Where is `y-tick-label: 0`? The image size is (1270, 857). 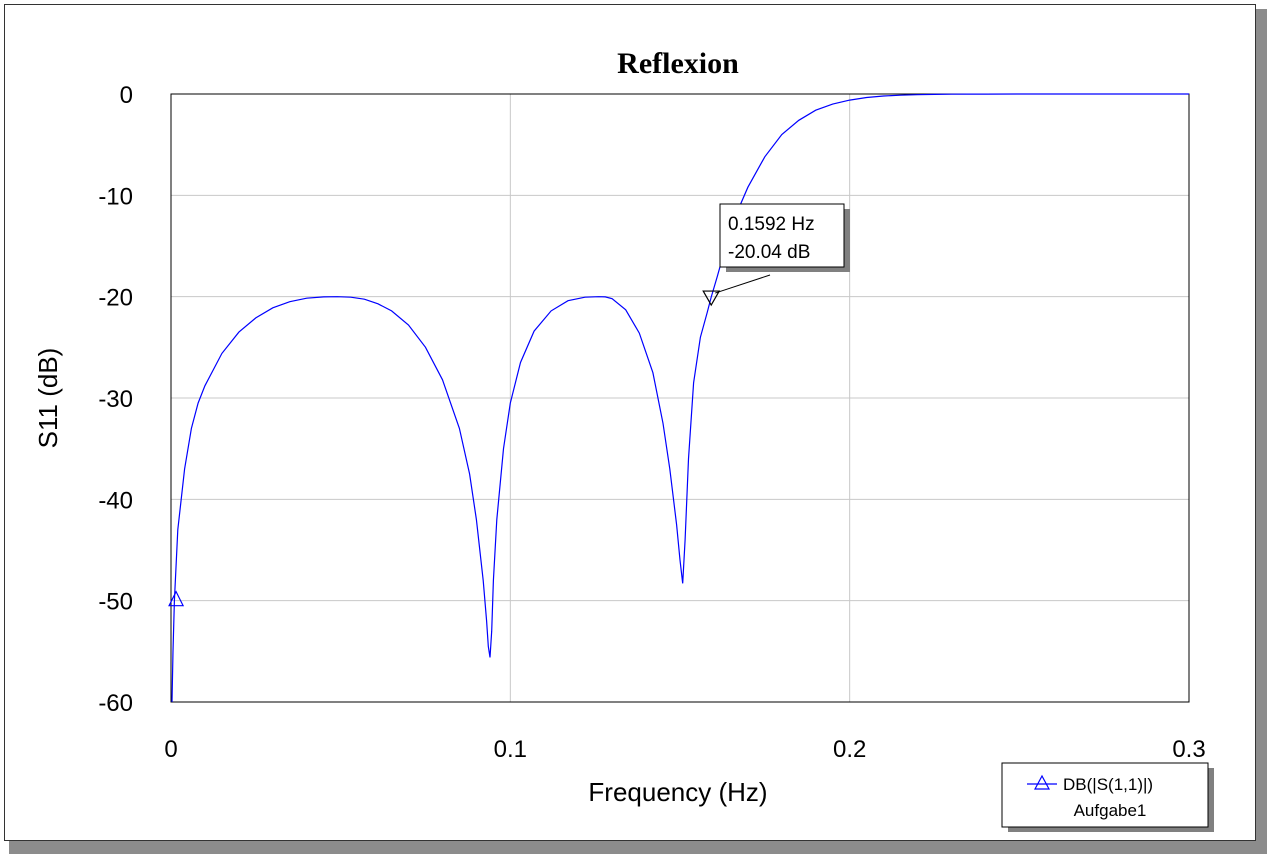
y-tick-label: 0 is located at coordinates (126, 95).